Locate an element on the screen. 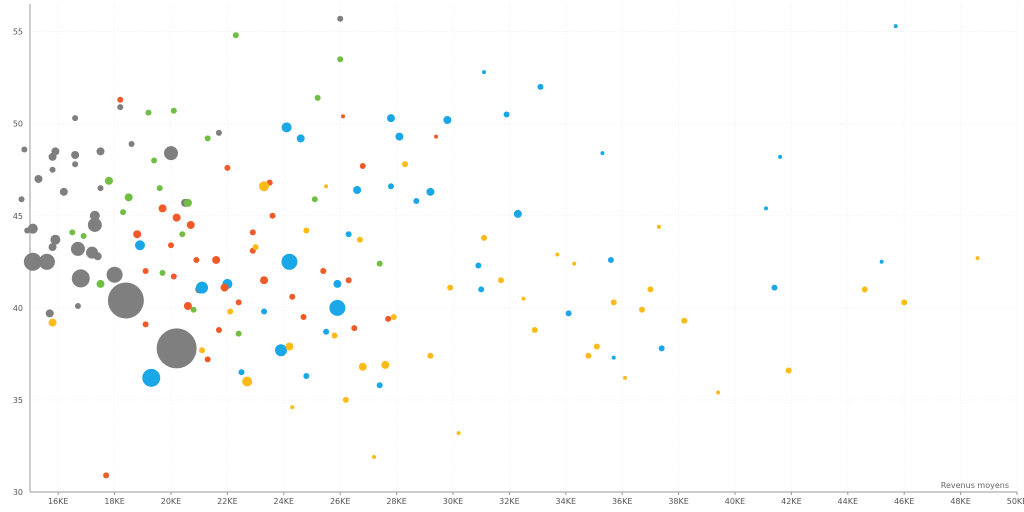  y-tick-label: 30 is located at coordinates (18, 492).